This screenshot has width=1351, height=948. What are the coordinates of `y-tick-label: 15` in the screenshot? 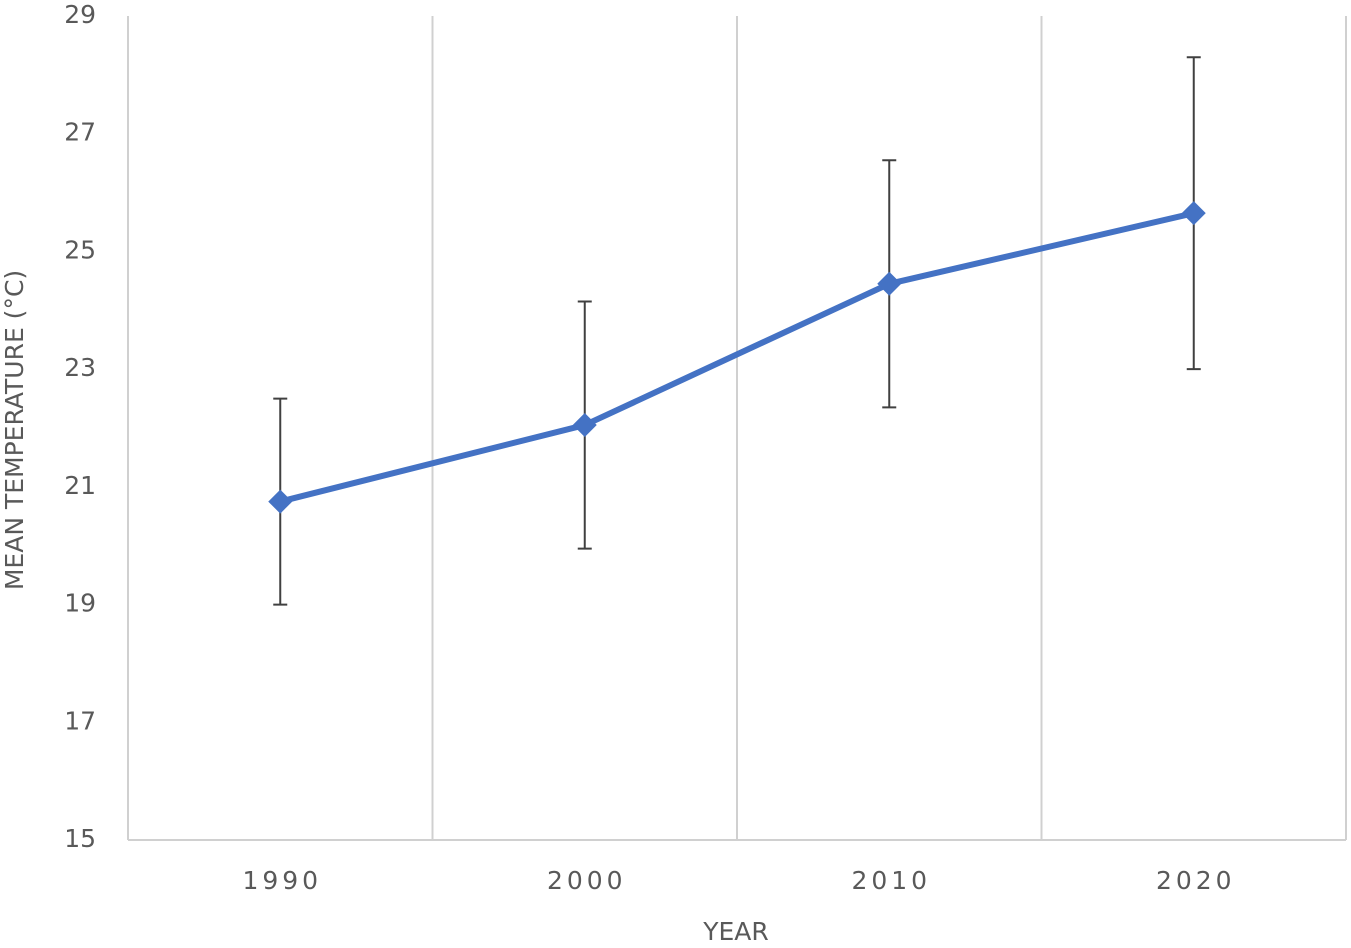 It's located at (80, 838).